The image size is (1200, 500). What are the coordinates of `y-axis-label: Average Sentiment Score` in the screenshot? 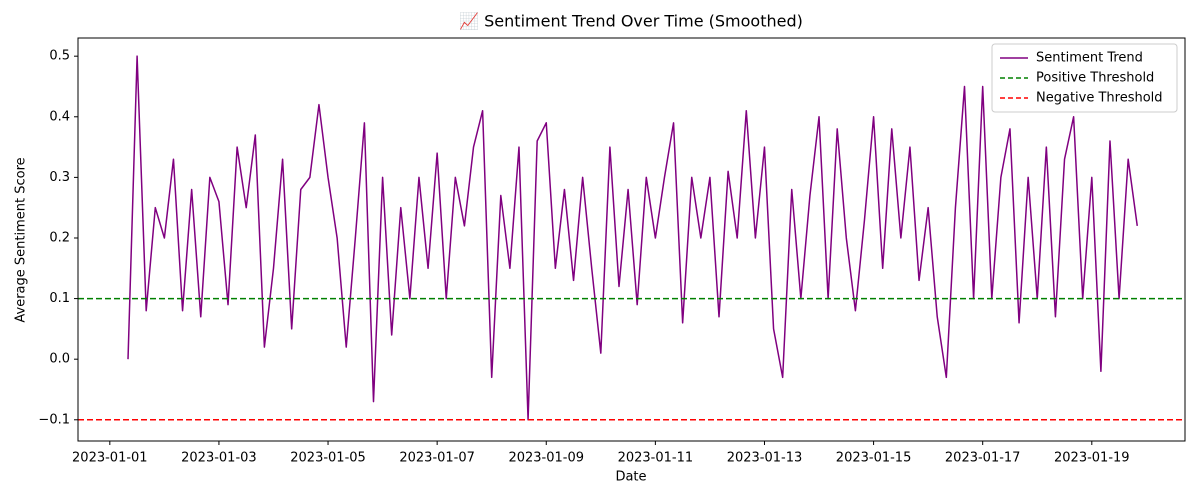 It's located at (21, 239).